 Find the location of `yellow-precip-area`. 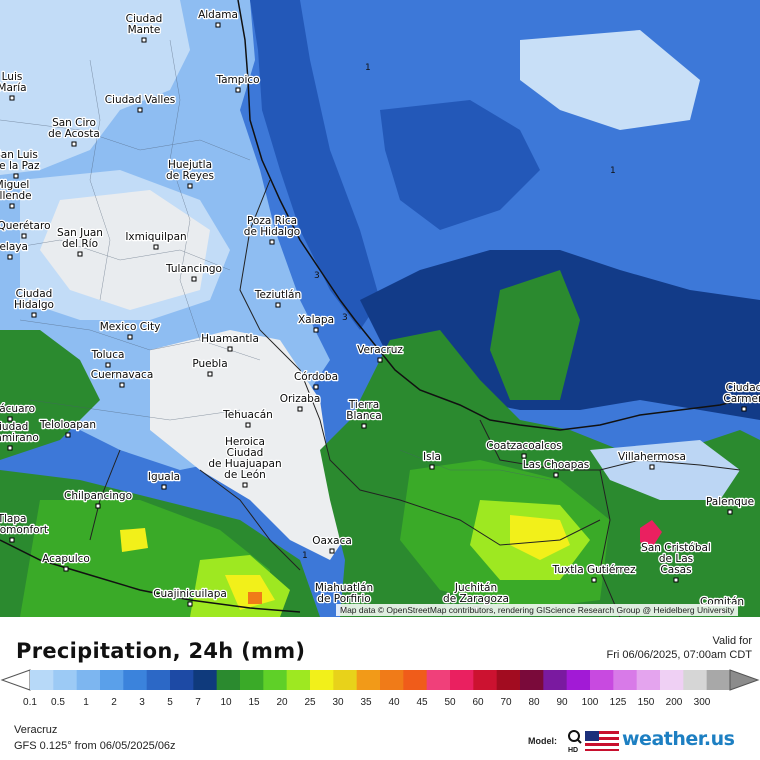

yellow-precip-area is located at coordinates (134, 540).